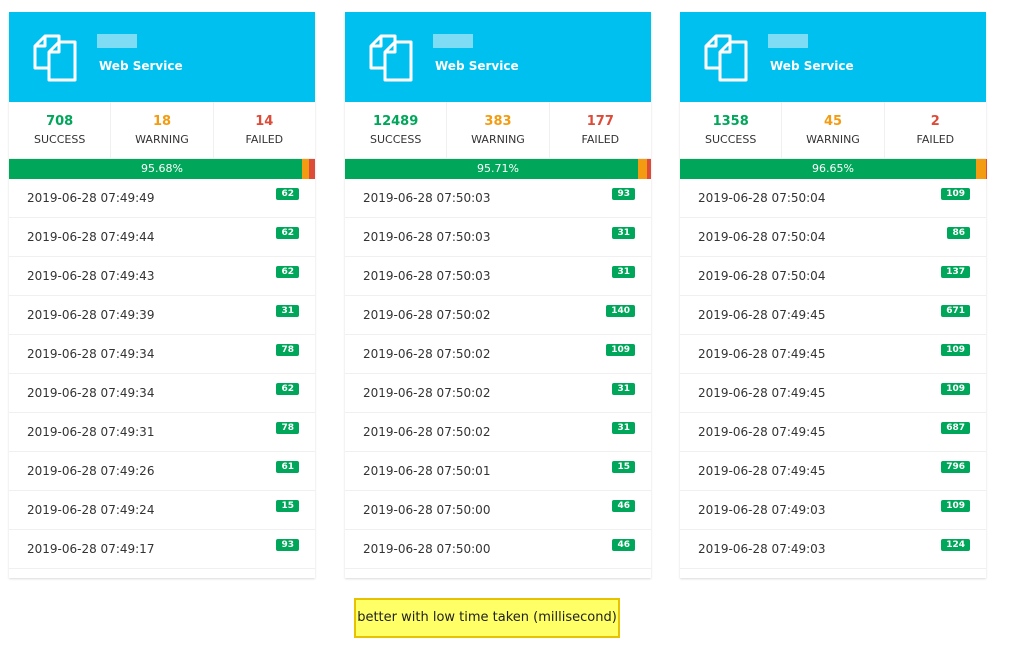  Describe the element at coordinates (264, 121) in the screenshot. I see `stat-count: 14` at that location.